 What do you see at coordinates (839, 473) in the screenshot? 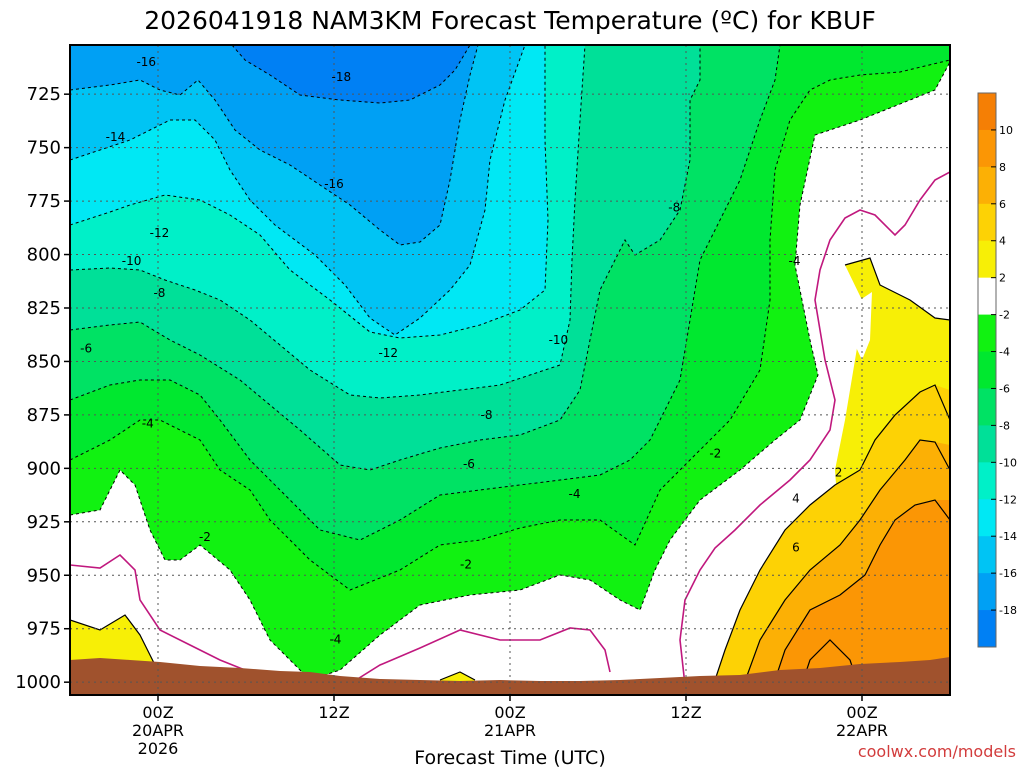
I see `contour-label: 2` at bounding box center [839, 473].